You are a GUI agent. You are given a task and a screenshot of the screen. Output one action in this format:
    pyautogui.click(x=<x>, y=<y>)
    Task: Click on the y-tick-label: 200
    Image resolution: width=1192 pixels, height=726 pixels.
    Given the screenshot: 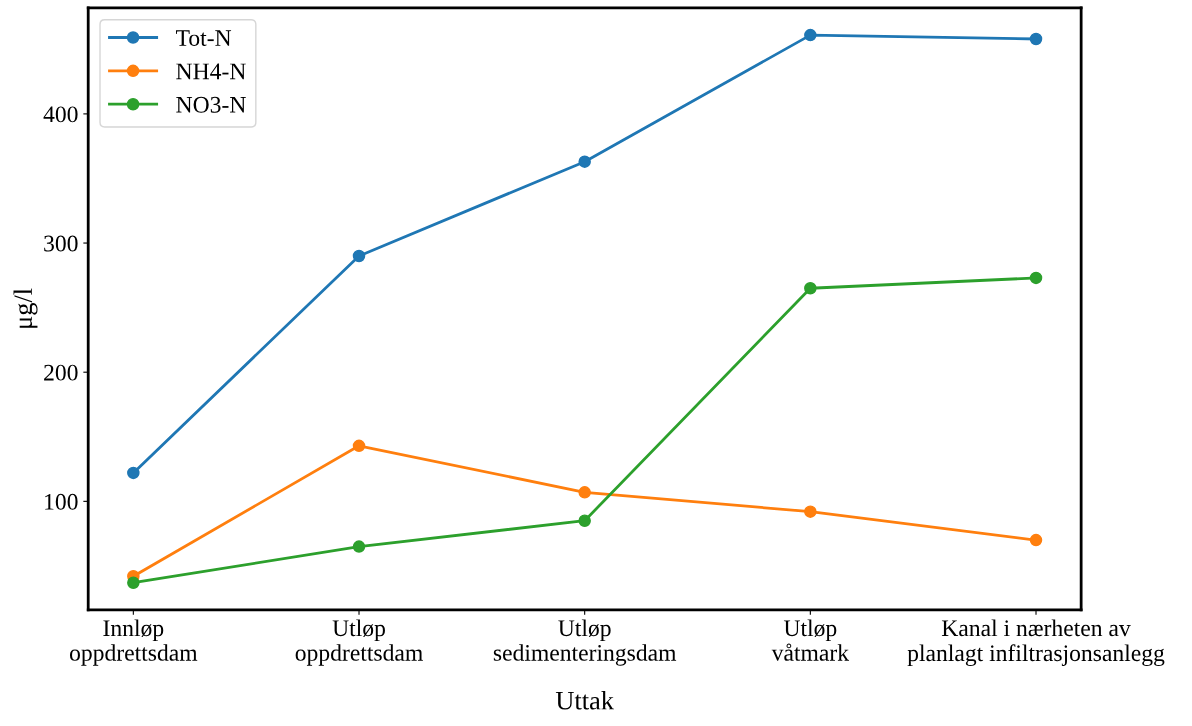 What is the action you would take?
    pyautogui.click(x=61, y=372)
    